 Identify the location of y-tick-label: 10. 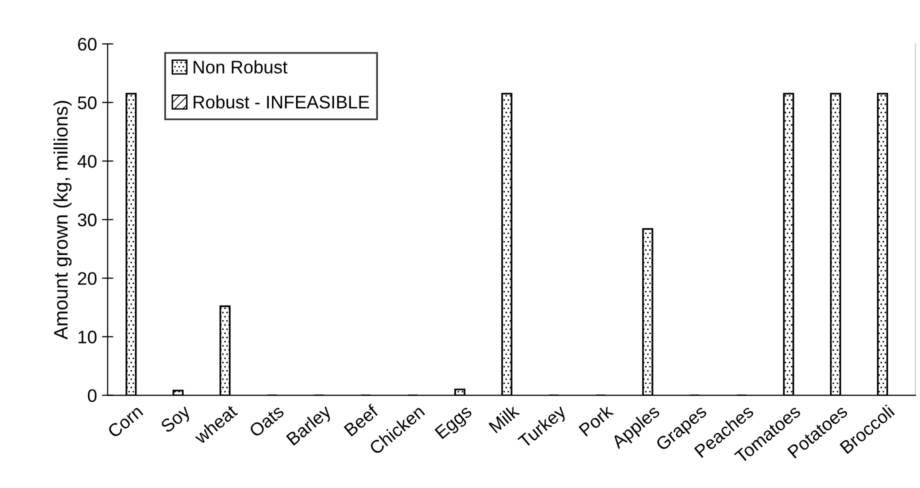
(87, 337).